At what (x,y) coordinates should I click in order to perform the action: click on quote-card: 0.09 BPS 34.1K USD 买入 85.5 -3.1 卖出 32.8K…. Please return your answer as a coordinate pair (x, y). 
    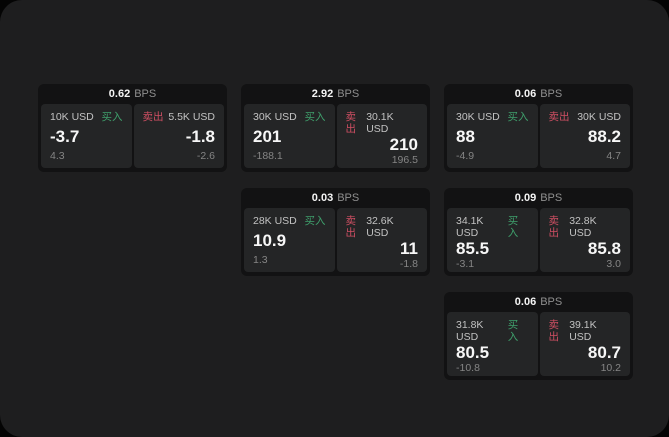
    Looking at the image, I should click on (538, 232).